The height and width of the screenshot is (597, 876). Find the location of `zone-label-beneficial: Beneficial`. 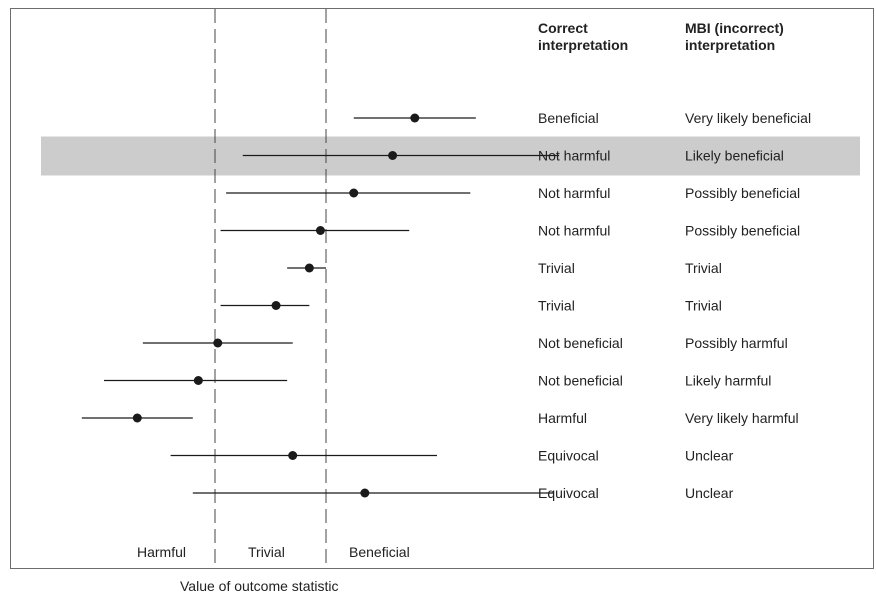

zone-label-beneficial: Beneficial is located at coordinates (379, 552).